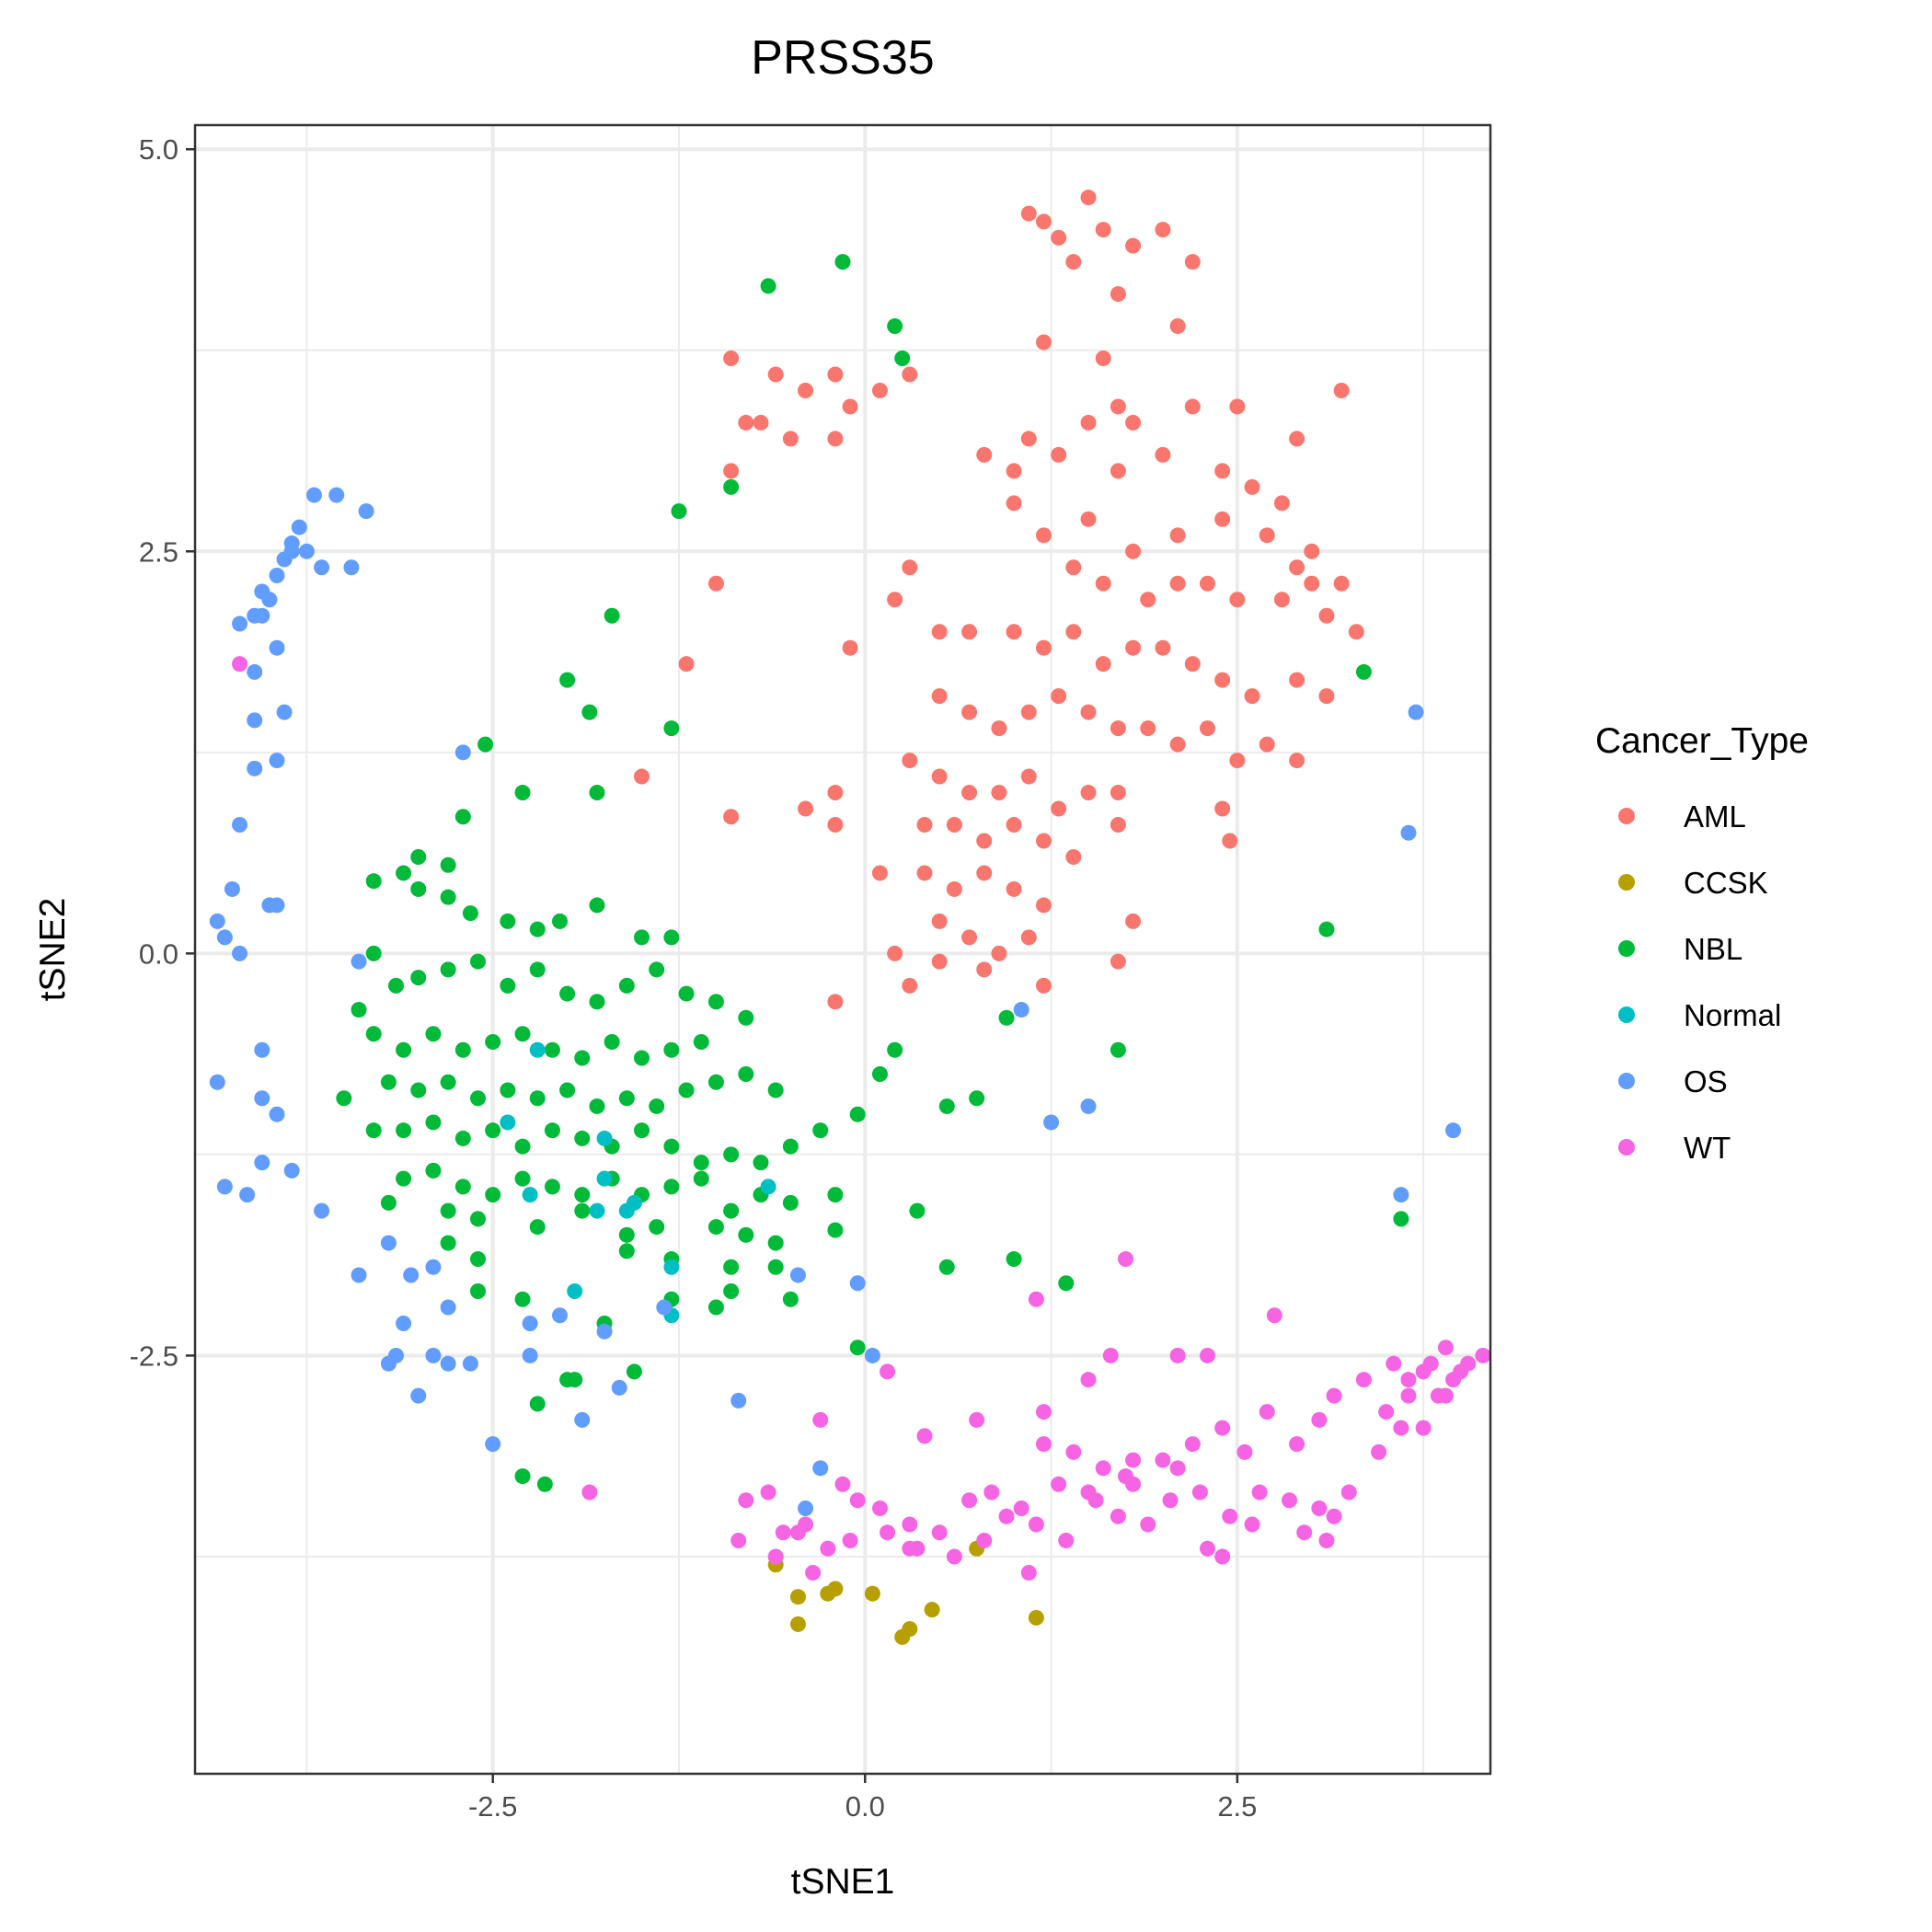  I want to click on legend-item-nbl: NBL, so click(1680, 949).